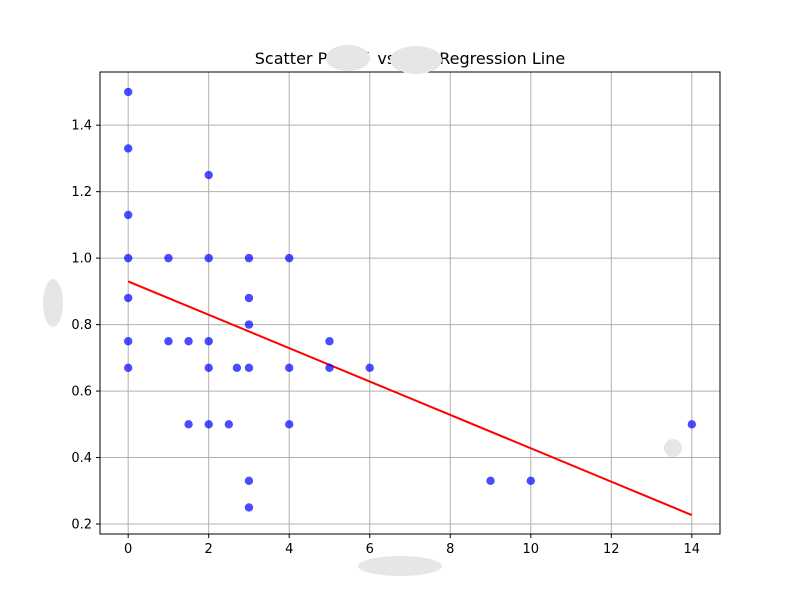  I want to click on annotation-redaction, so click(673, 448).